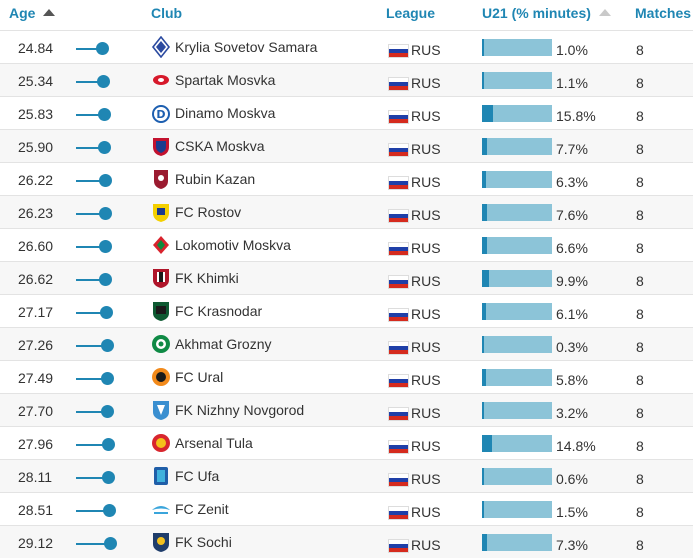 Image resolution: width=693 pixels, height=558 pixels. What do you see at coordinates (36, 48) in the screenshot?
I see `age-value: 24.84` at bounding box center [36, 48].